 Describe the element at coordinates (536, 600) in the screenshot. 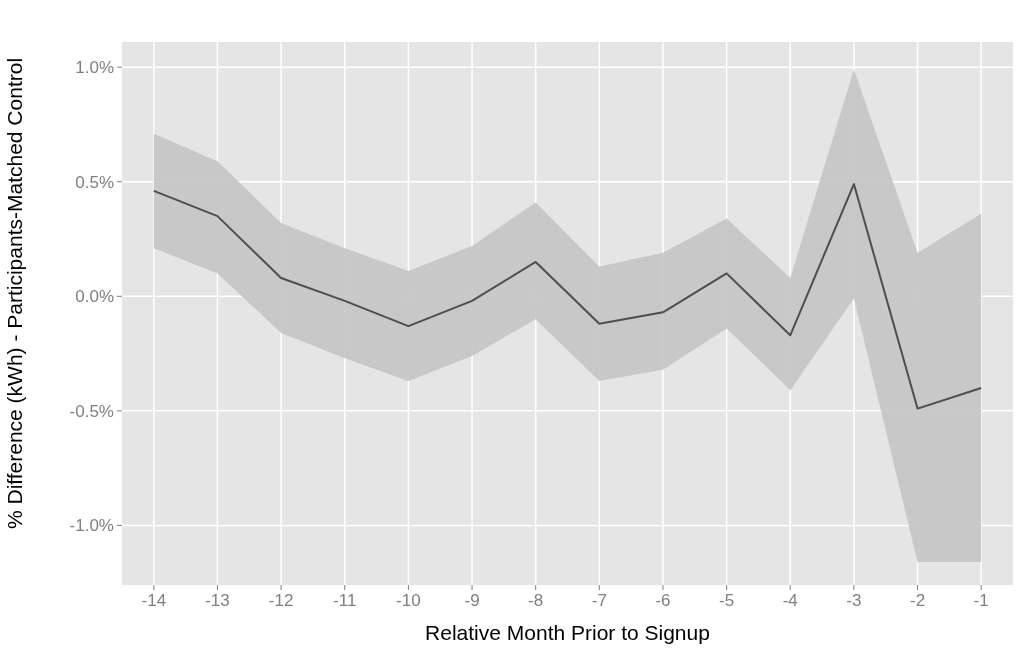

I see `x-tick-label: -8` at that location.